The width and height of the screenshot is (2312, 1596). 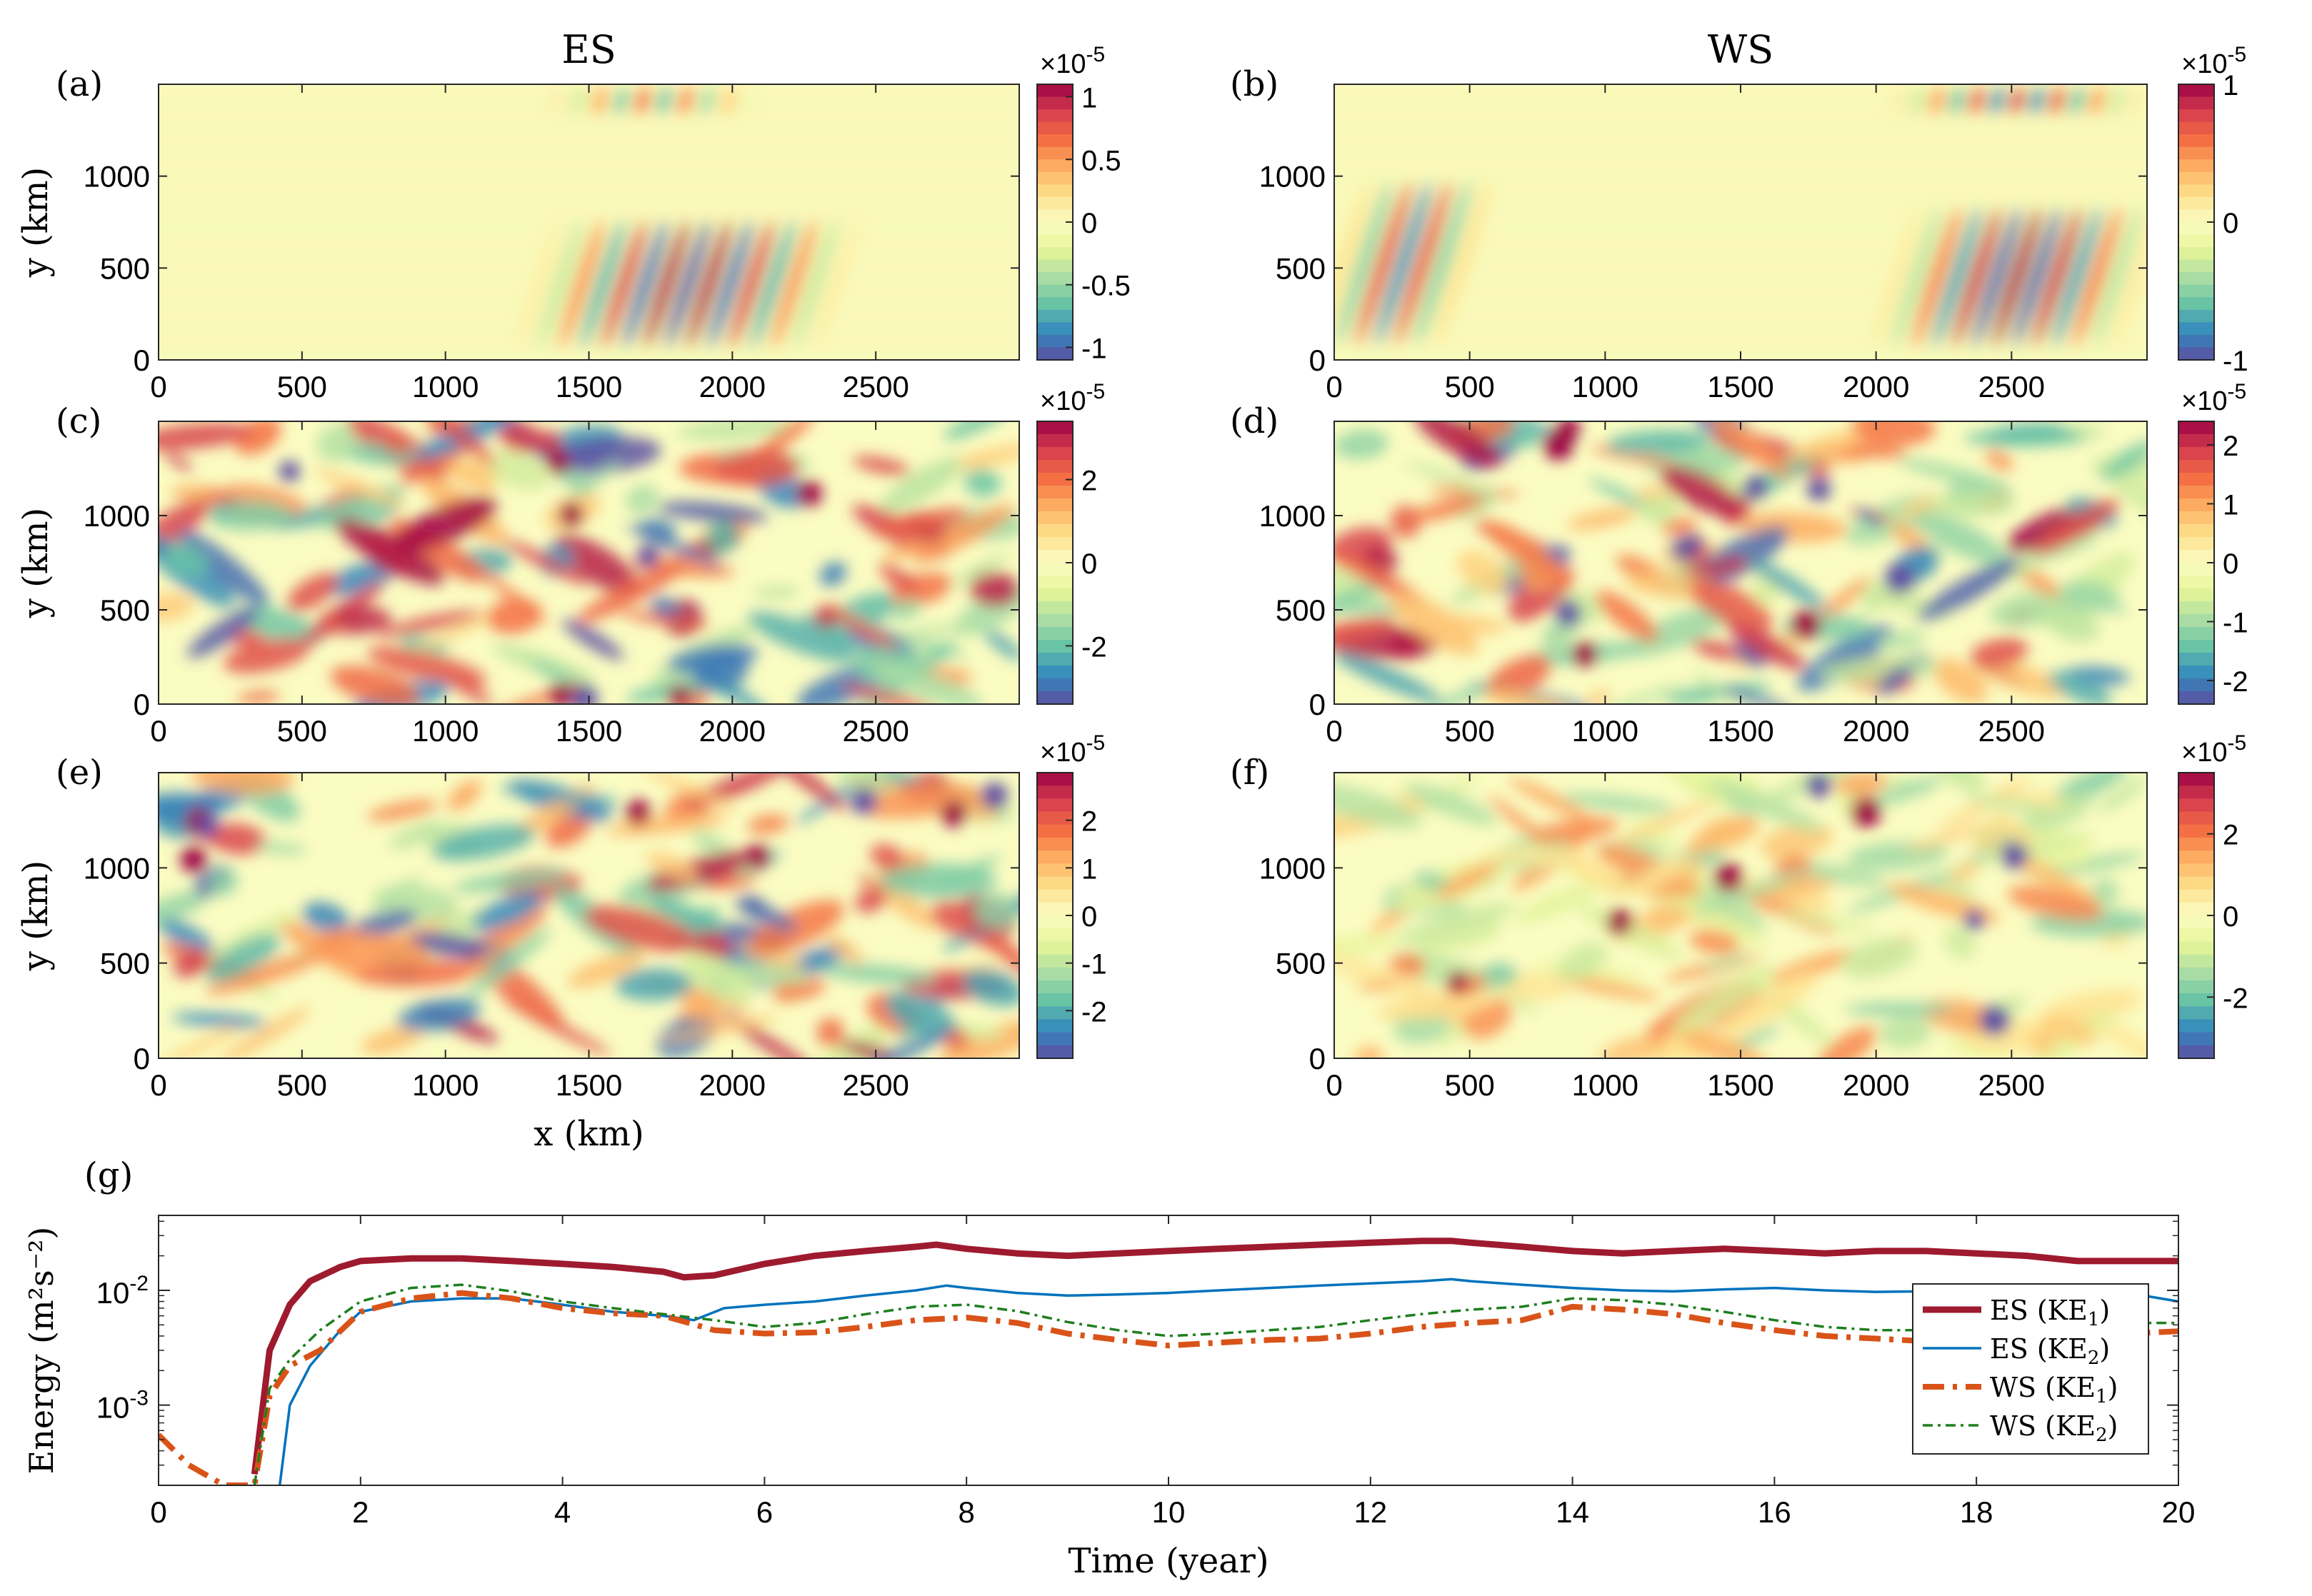 What do you see at coordinates (1740, 1085) in the screenshot?
I see `x-tick-label: 1500` at bounding box center [1740, 1085].